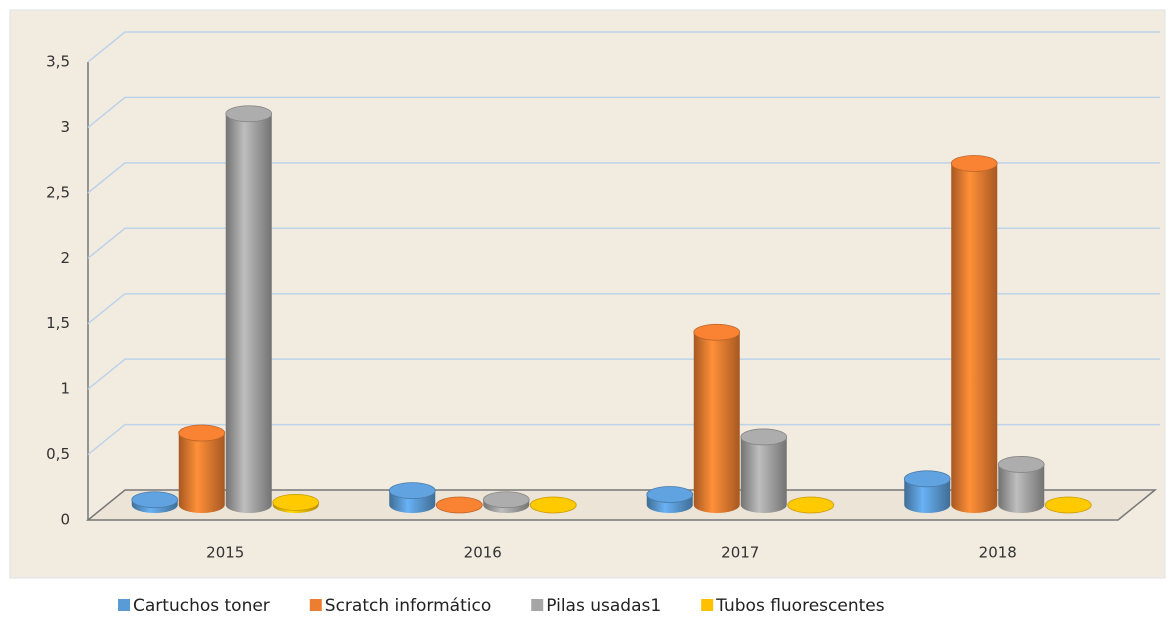  What do you see at coordinates (58, 454) in the screenshot?
I see `y-tick-label: 0,5` at bounding box center [58, 454].